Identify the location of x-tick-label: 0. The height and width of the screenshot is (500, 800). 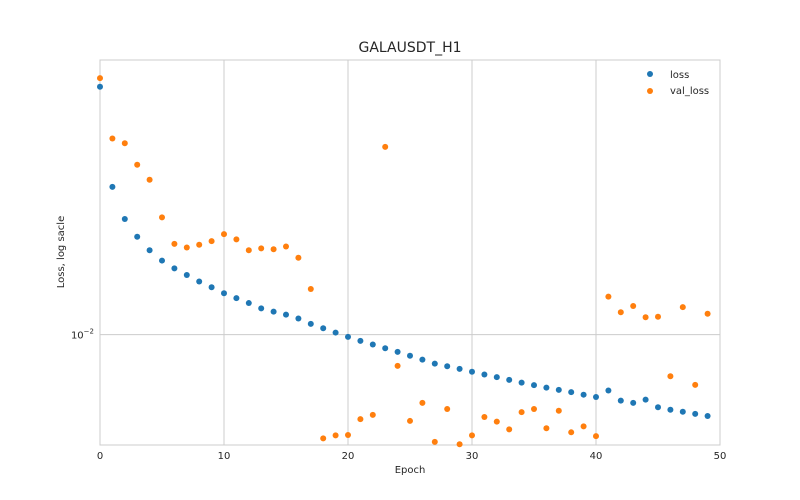
(100, 456).